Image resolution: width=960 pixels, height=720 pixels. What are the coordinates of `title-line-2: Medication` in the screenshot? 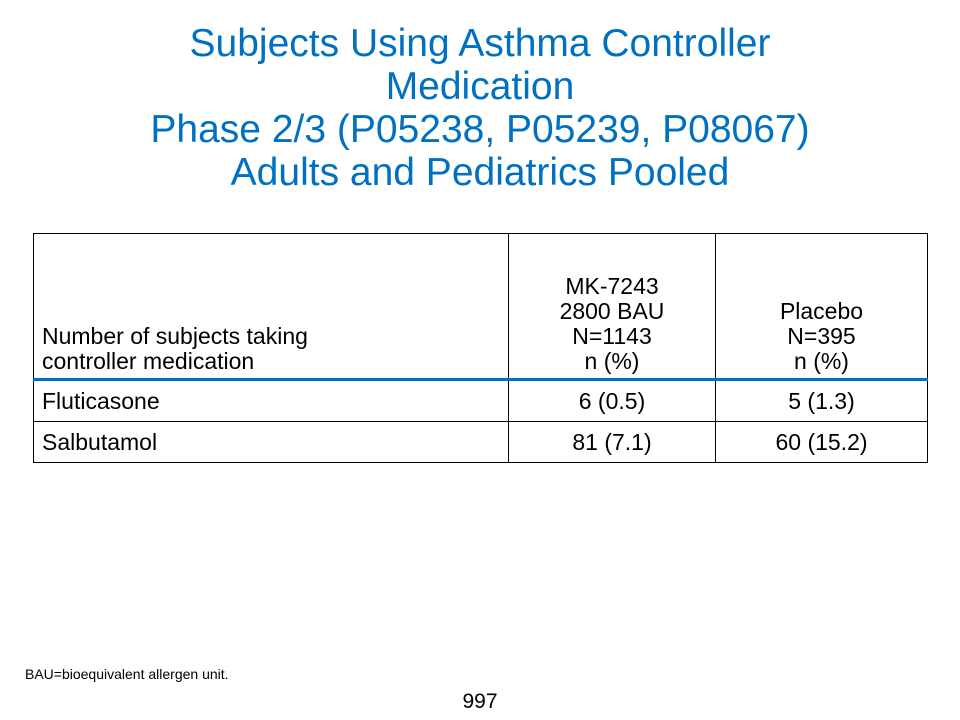 It's located at (480, 86).